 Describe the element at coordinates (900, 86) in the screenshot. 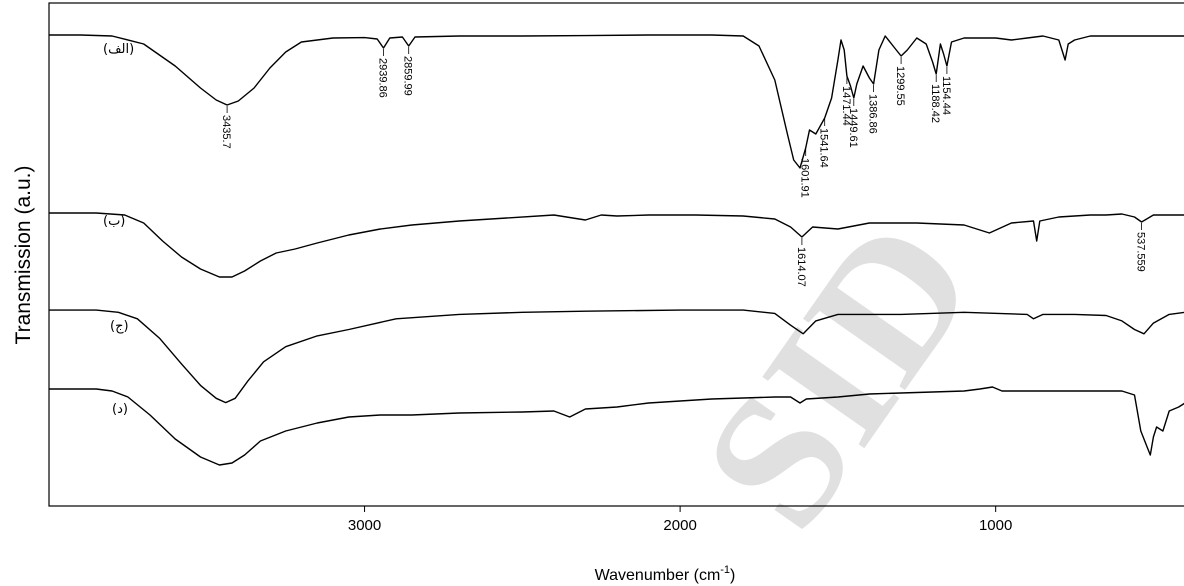

I see `peak-label: 1299.55` at that location.